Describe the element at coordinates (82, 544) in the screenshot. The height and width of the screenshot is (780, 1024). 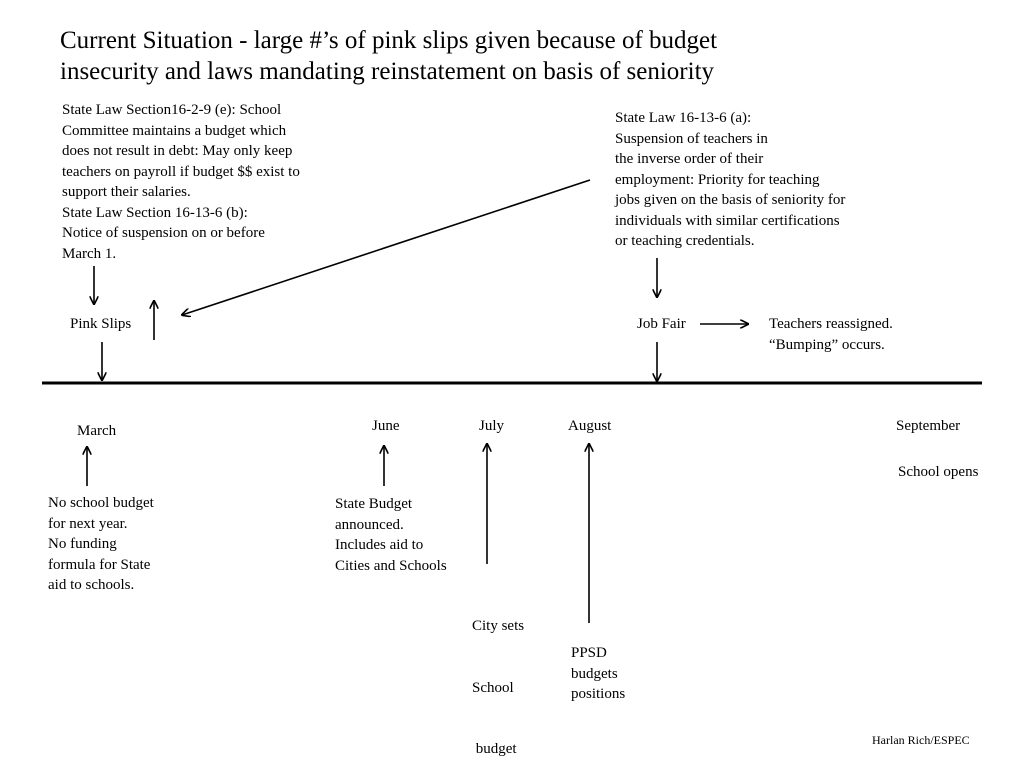
I see `text-line: No funding` at that location.